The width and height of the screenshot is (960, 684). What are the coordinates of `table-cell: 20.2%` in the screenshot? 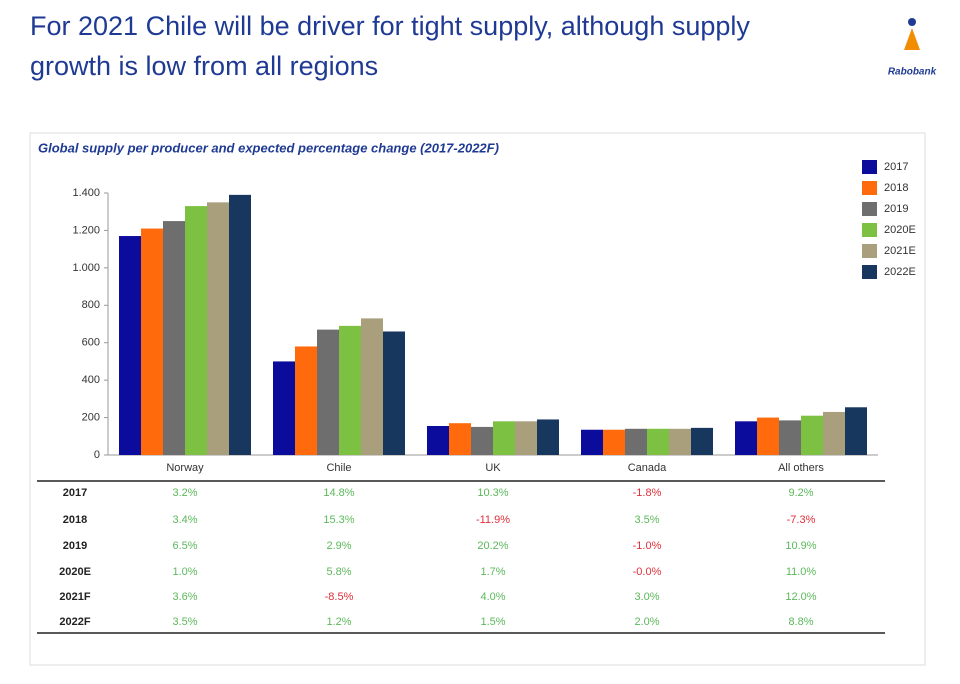 It's located at (492, 546).